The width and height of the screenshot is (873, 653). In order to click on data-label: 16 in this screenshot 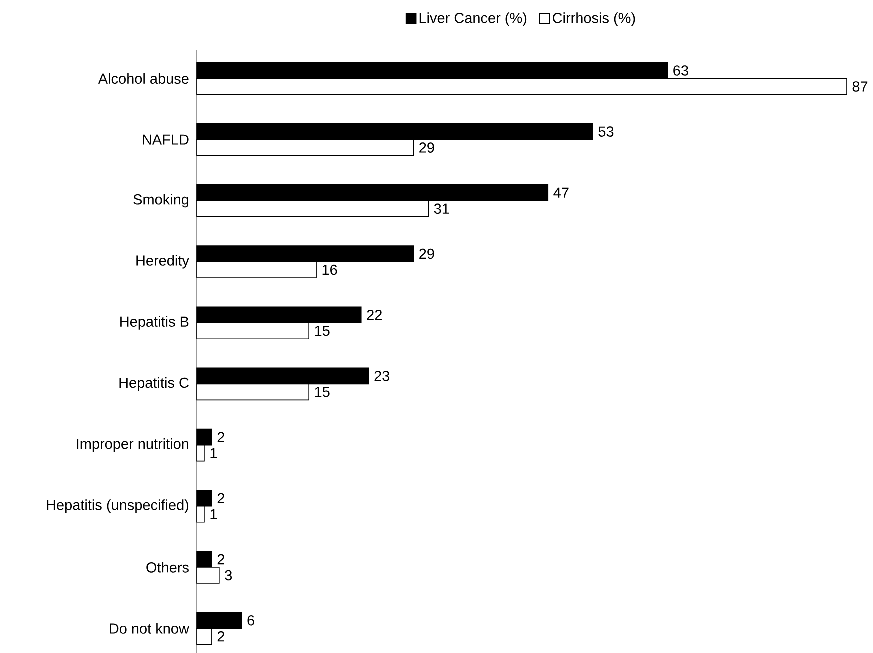, I will do `click(330, 270)`.